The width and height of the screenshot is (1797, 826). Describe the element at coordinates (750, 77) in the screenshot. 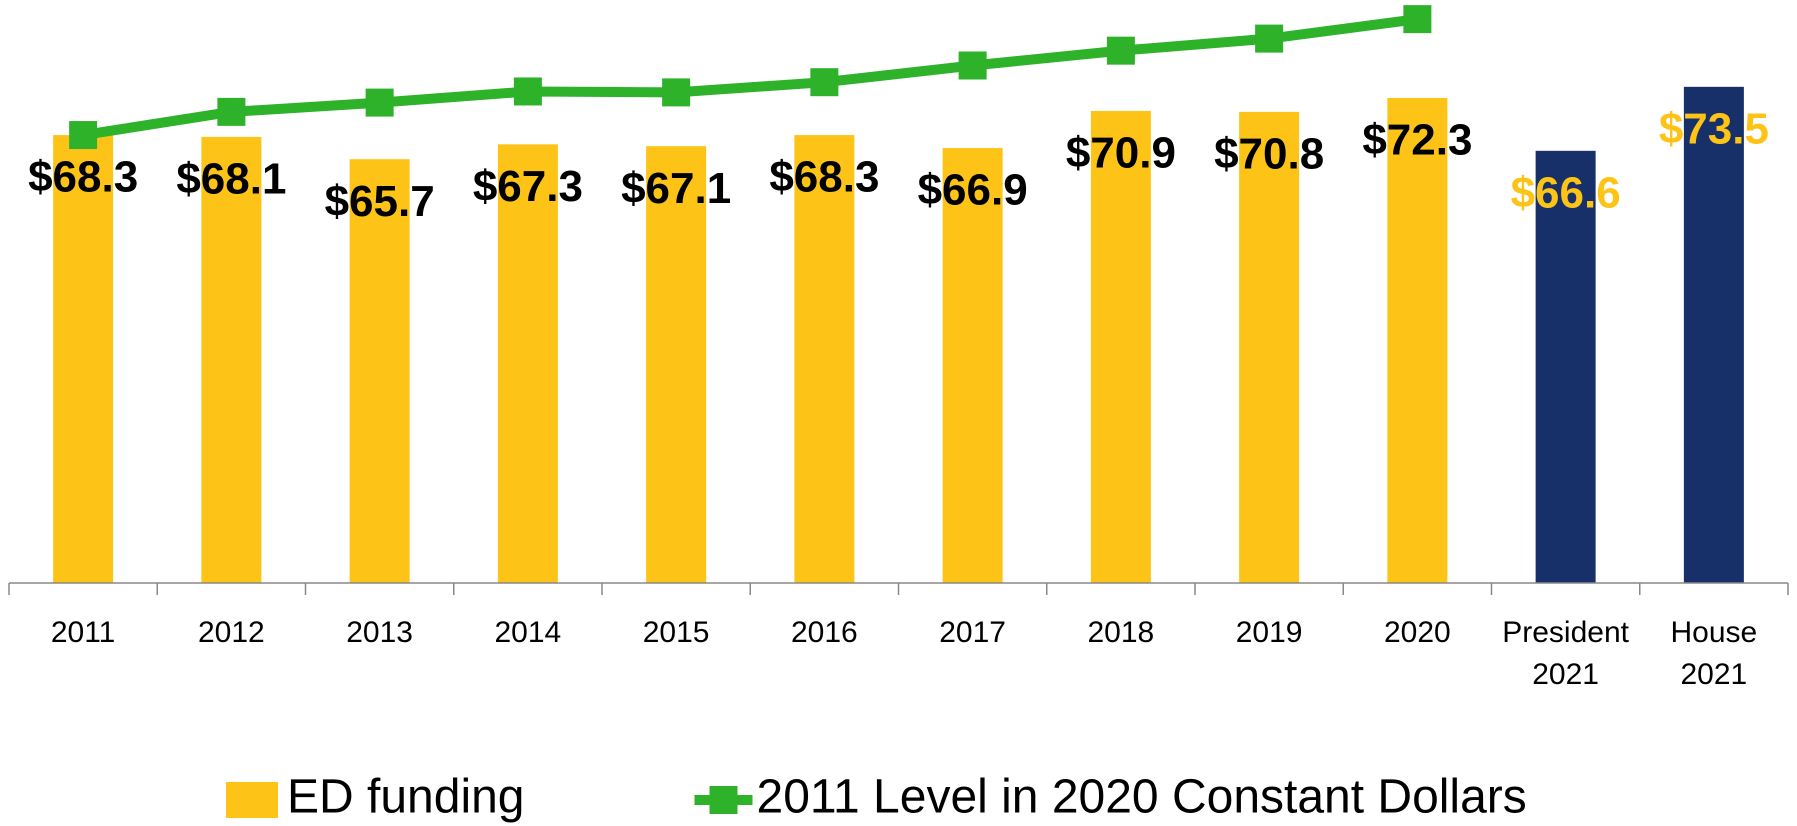

I see `line` at that location.